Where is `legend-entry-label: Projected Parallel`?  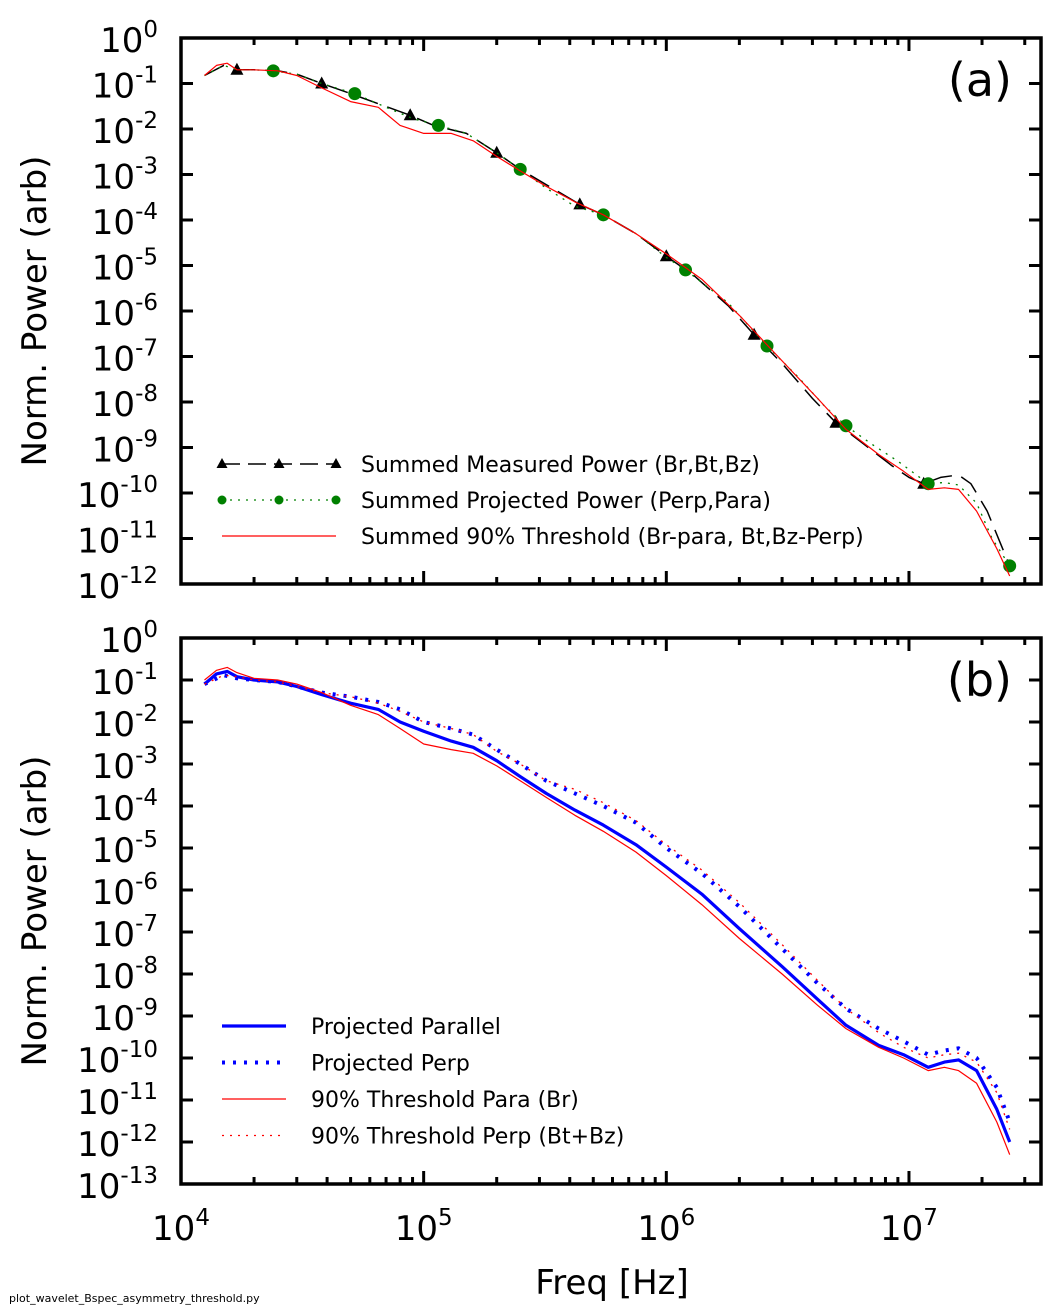 legend-entry-label: Projected Parallel is located at coordinates (406, 1027).